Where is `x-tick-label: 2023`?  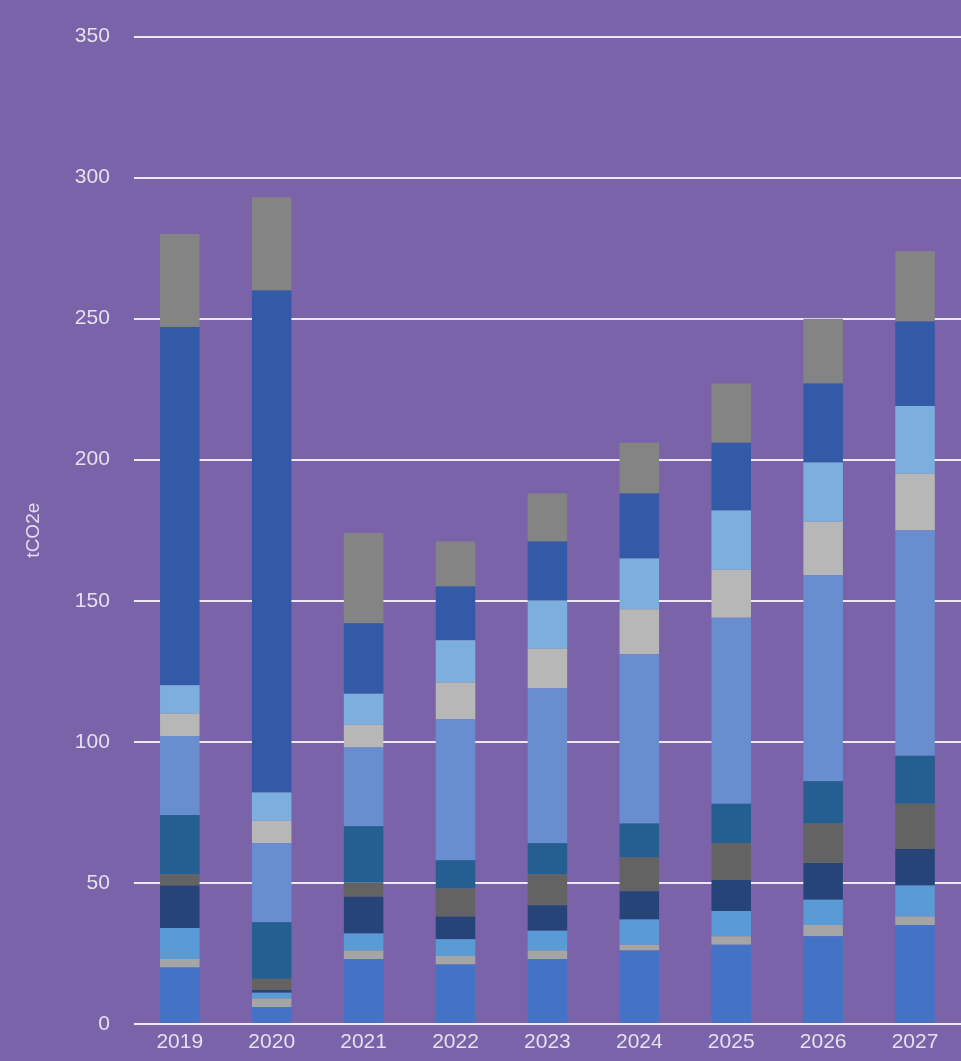 x-tick-label: 2023 is located at coordinates (547, 1041).